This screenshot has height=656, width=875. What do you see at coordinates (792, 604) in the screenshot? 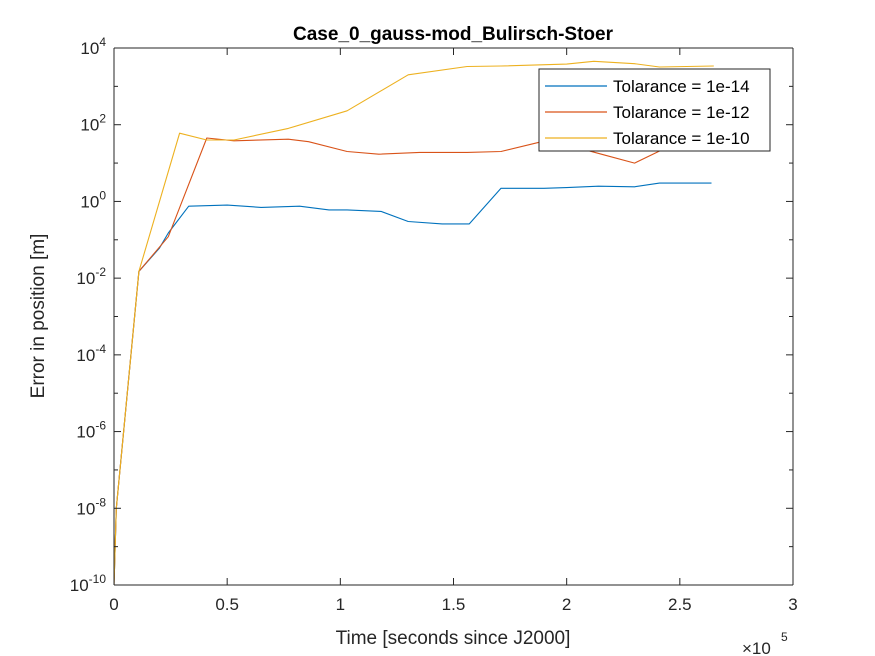
I see `x-tick-label: 3` at bounding box center [792, 604].